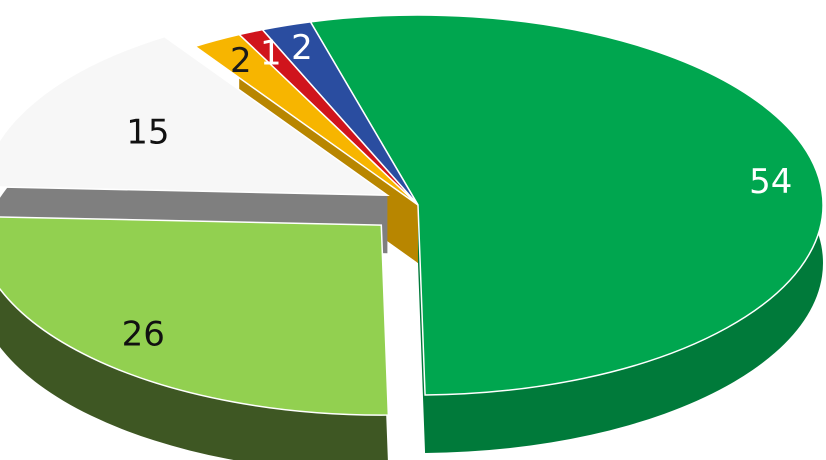  I want to click on pie-label-5: 26, so click(143, 335).